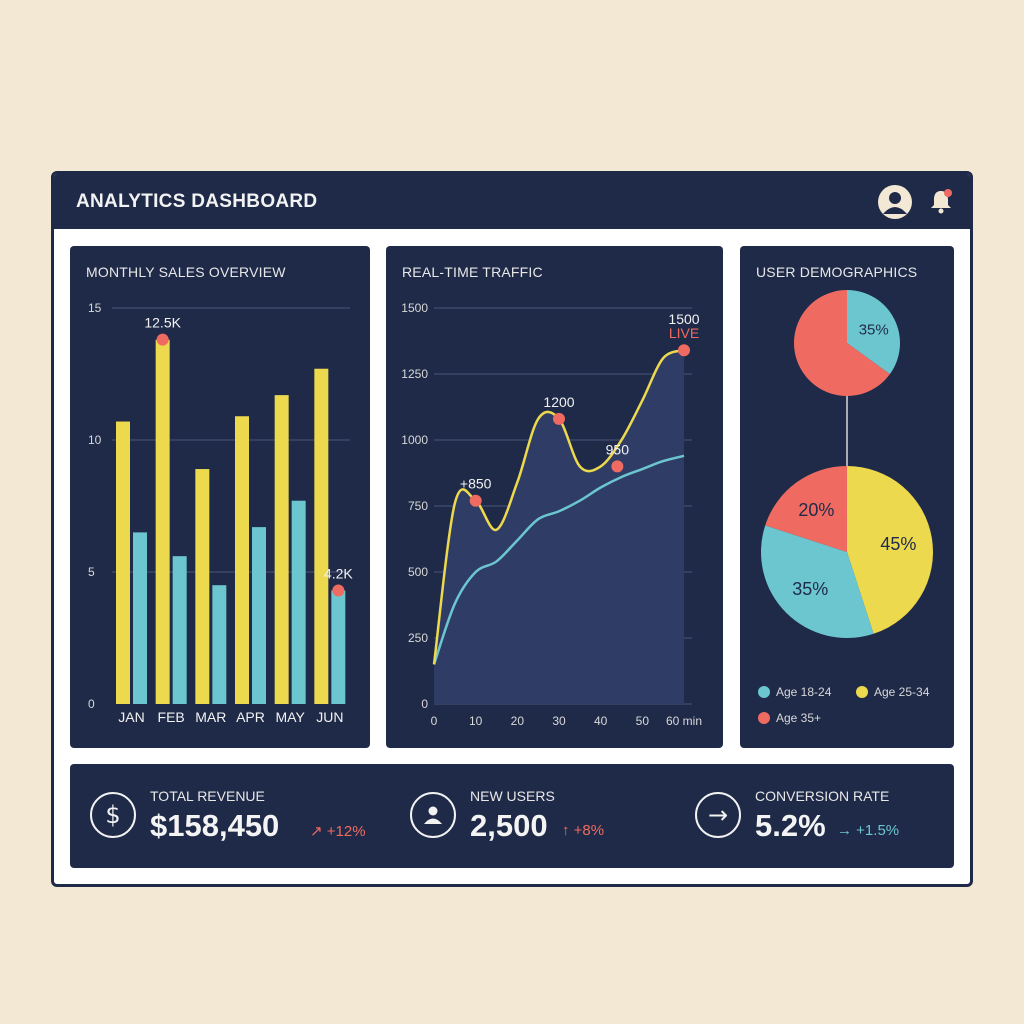 The image size is (1024, 1024). Describe the element at coordinates (220, 513) in the screenshot. I see `sales-bar-chart: 0 5 10 15 JAN FEB MAR APR MAY JUN 12.5K 4.2K` at that location.